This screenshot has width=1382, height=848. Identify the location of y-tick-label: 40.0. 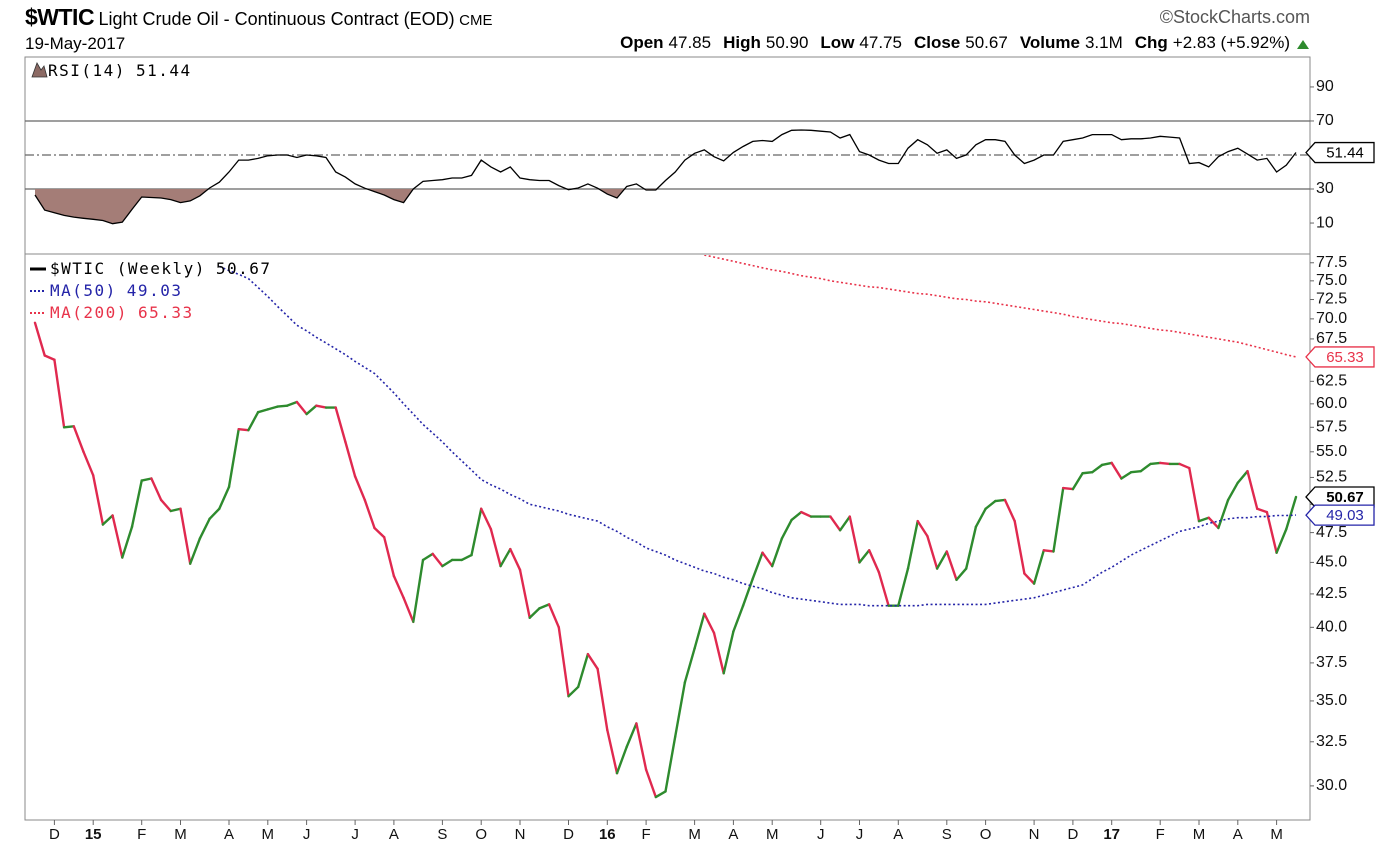
(1331, 627).